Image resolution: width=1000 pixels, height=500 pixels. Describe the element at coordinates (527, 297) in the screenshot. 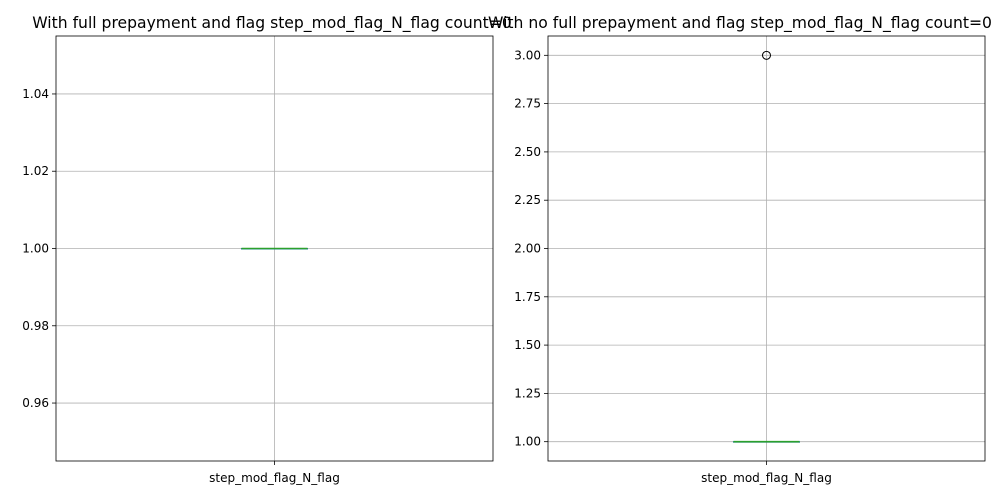

I see `y-tick-label: 1.75` at that location.